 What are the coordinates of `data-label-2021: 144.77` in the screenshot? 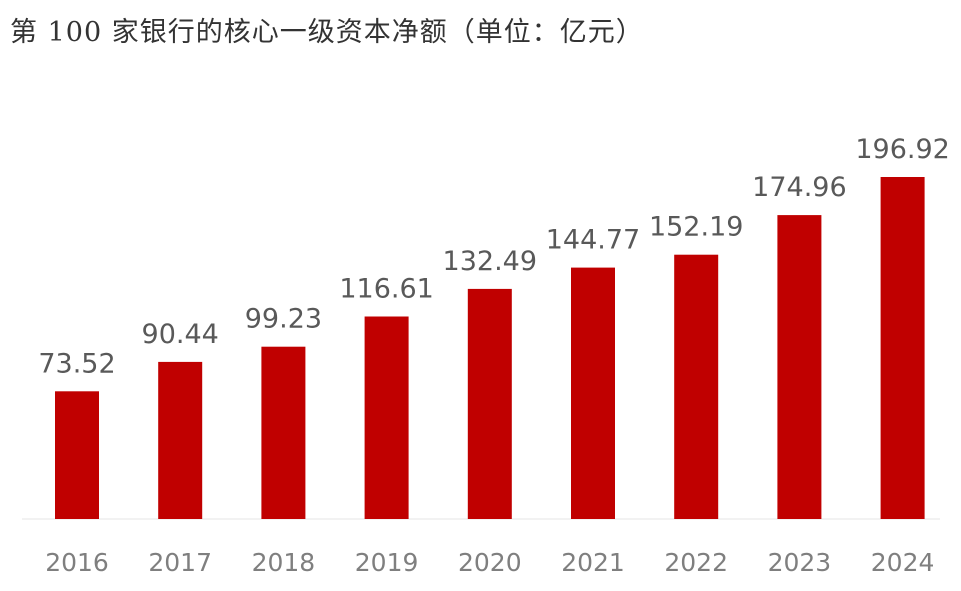 It's located at (593, 240).